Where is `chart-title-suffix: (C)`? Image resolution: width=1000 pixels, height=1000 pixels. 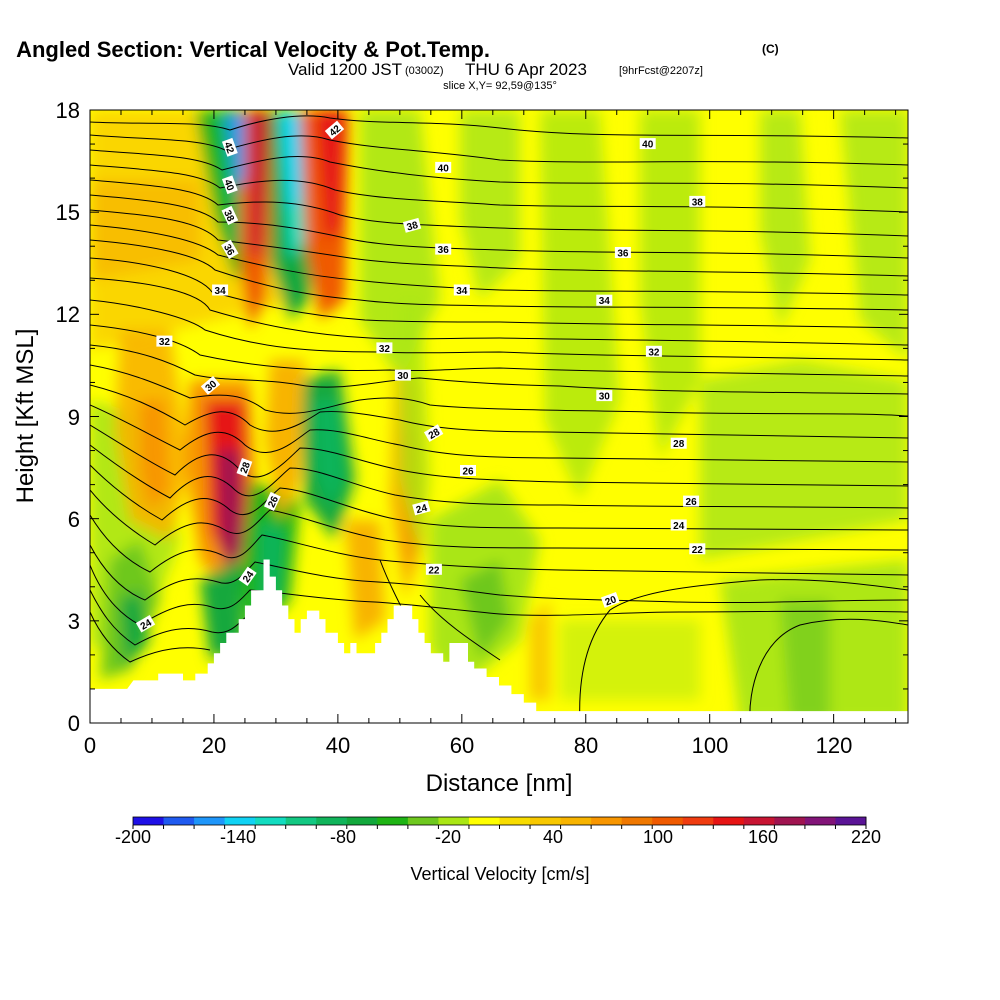
chart-title-suffix: (C) is located at coordinates (770, 49).